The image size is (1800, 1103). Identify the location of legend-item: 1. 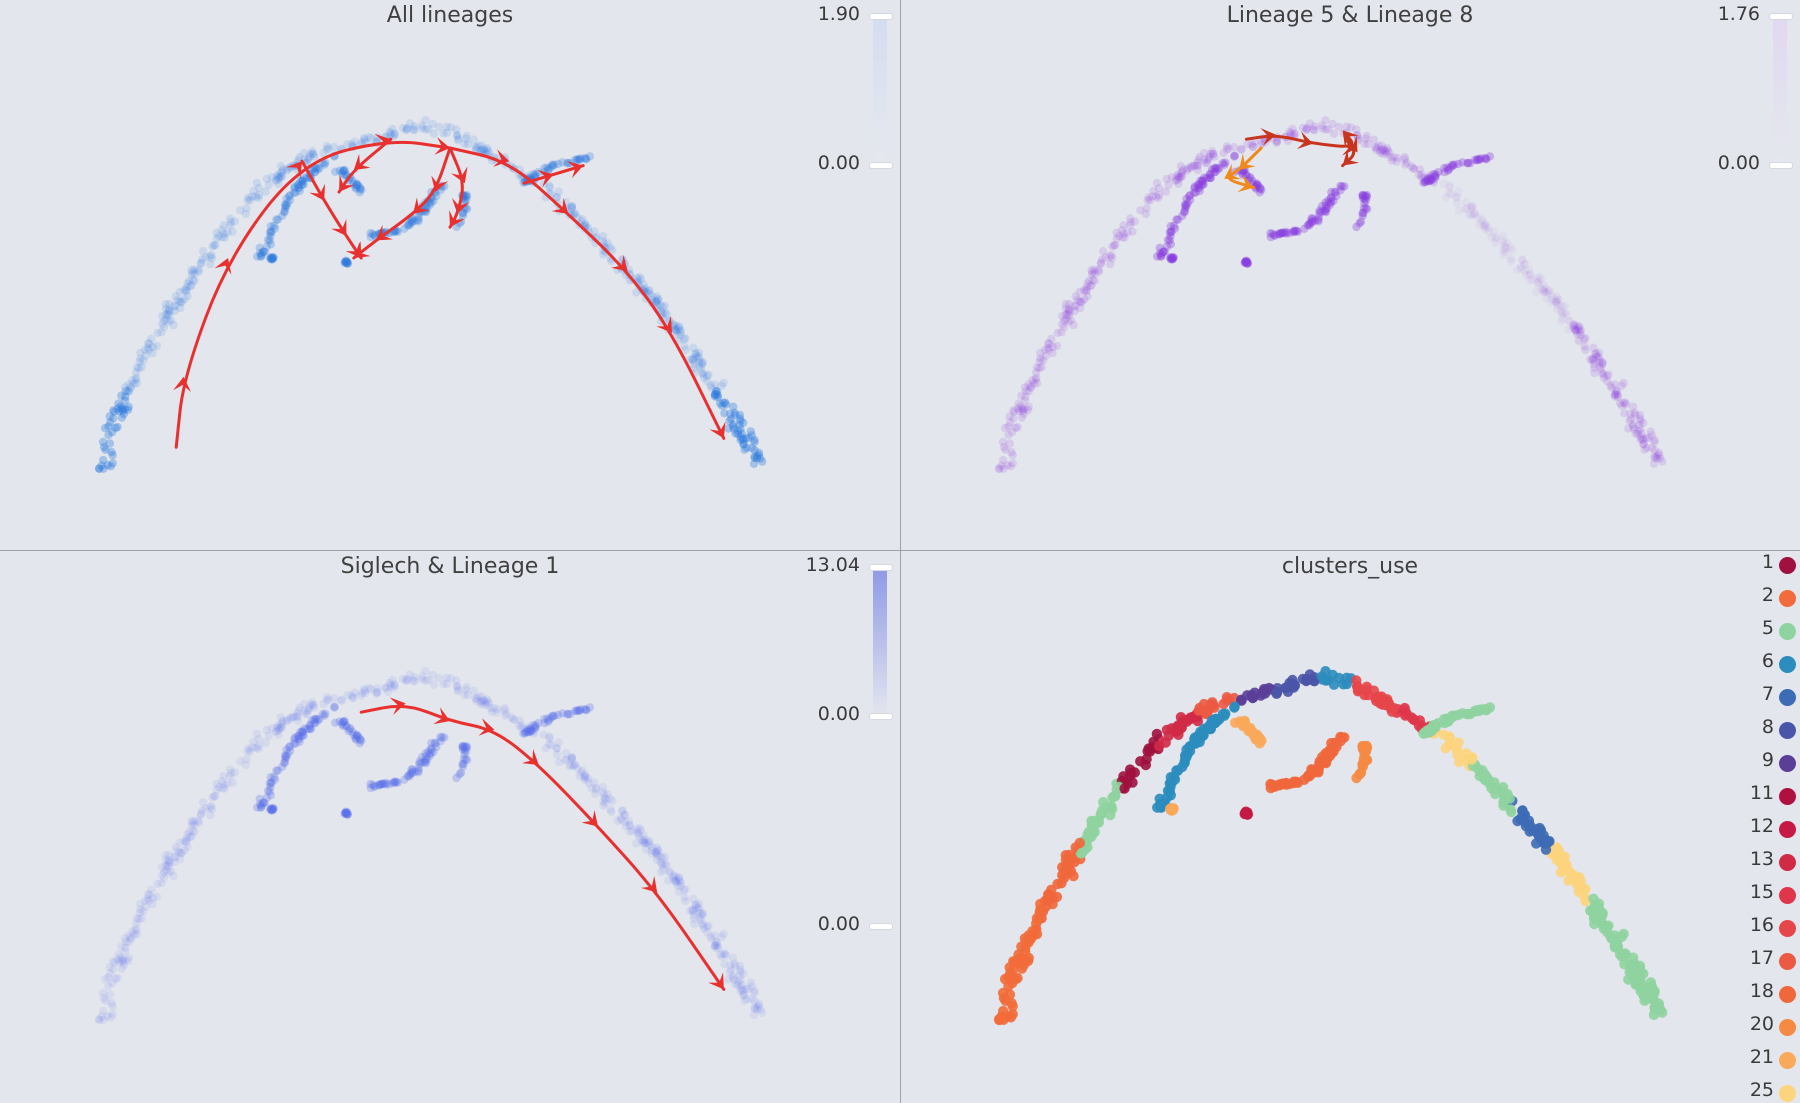
(1765, 566).